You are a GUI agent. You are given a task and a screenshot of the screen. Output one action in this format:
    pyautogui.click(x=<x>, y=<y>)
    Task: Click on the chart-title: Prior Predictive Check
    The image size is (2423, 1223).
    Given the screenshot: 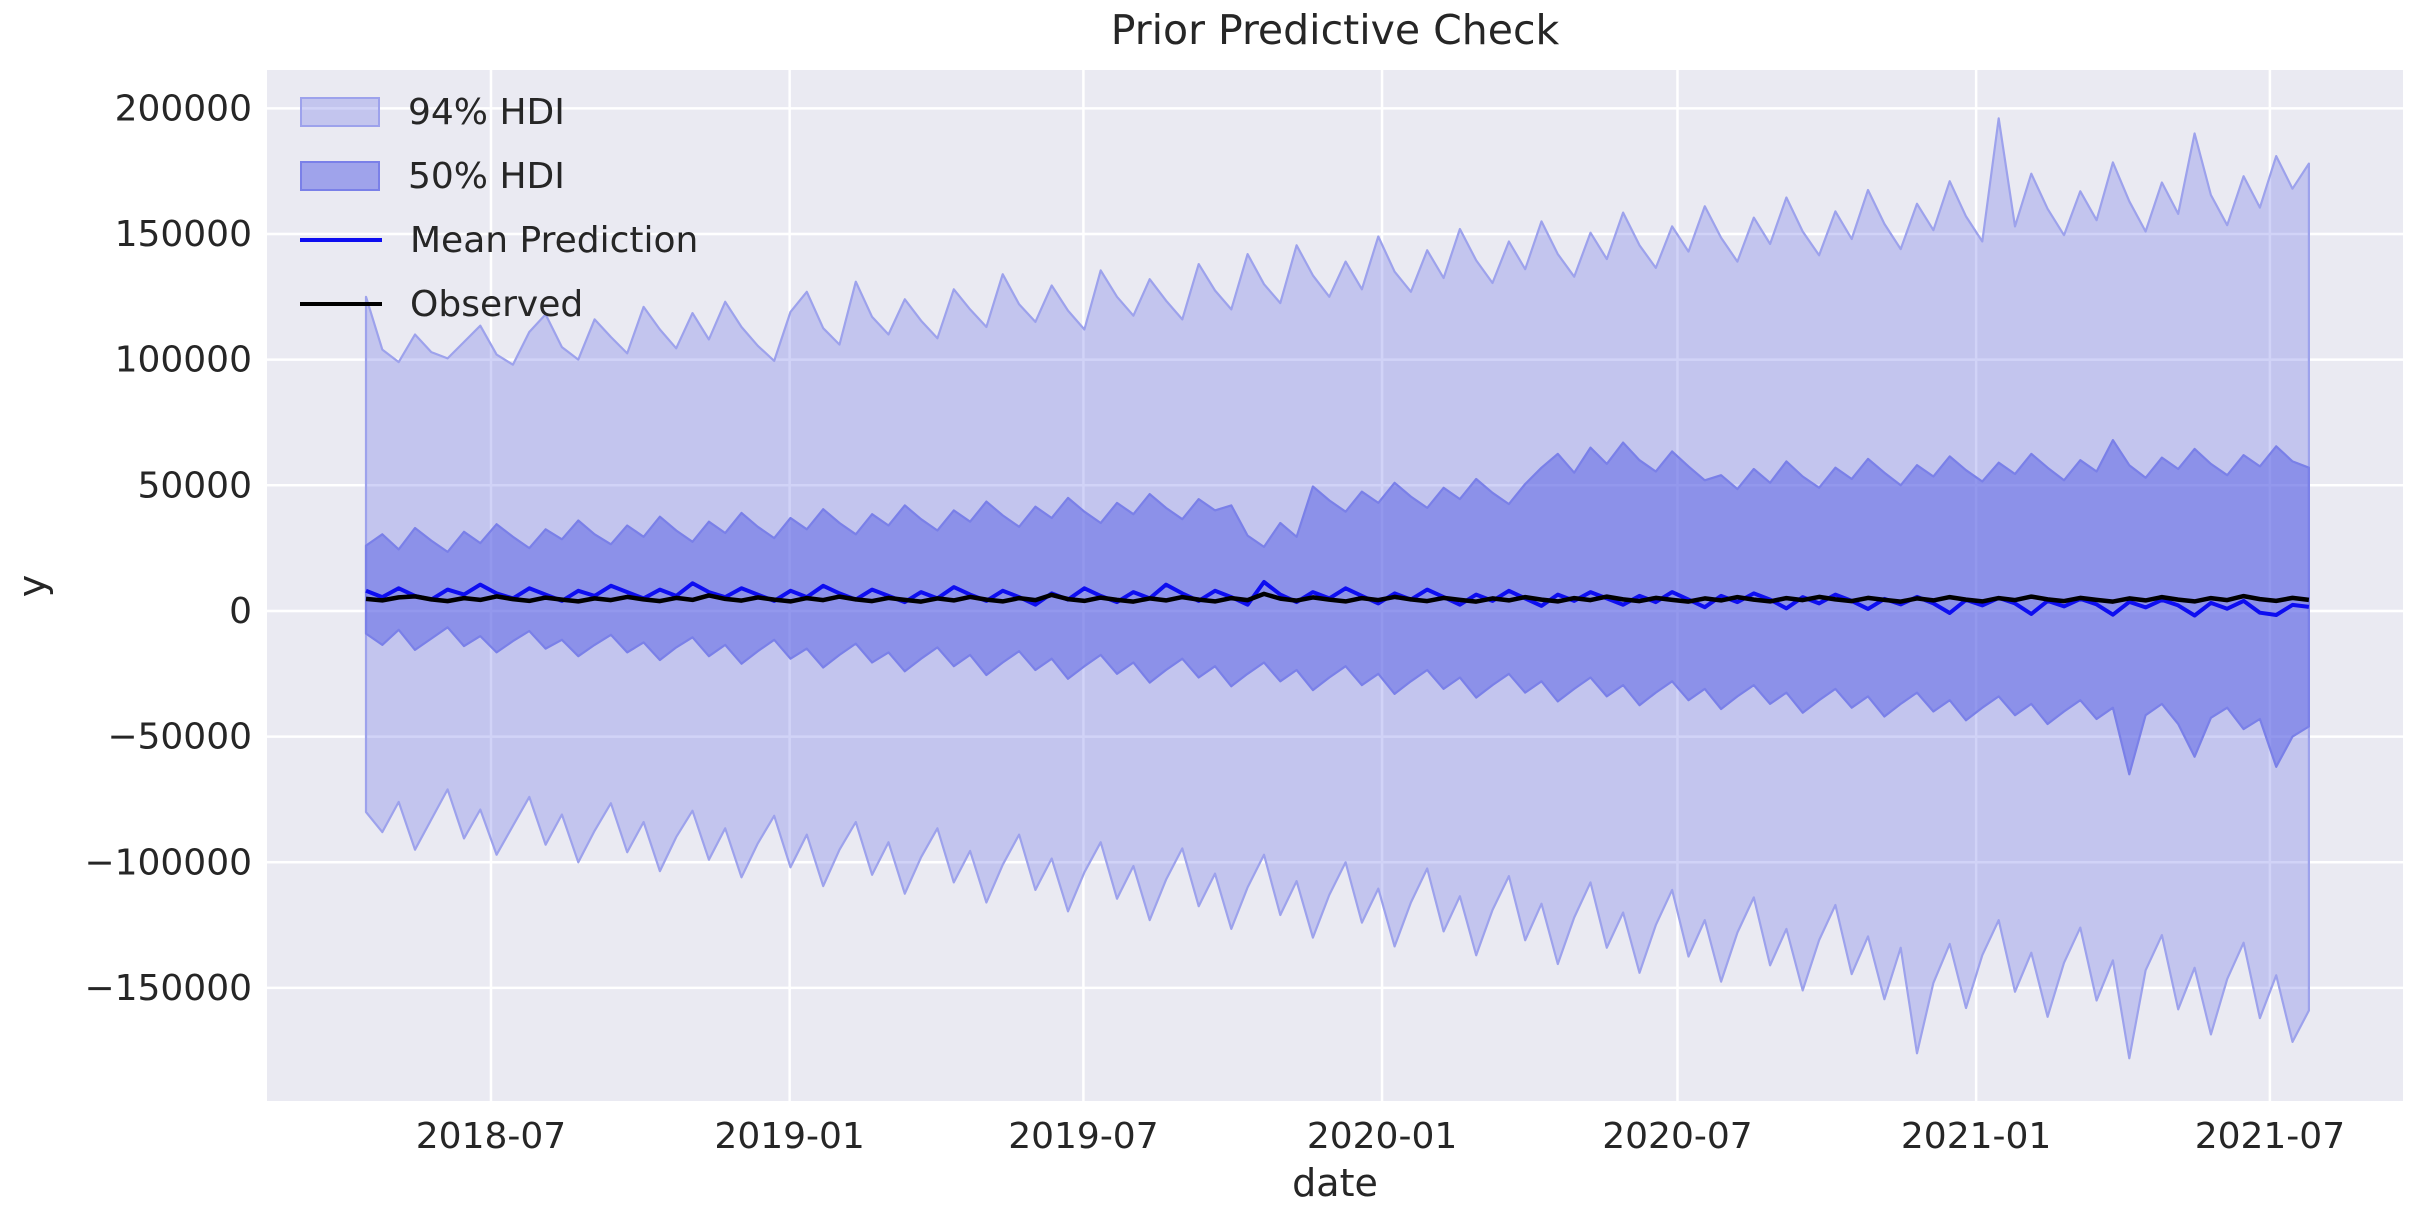 What is the action you would take?
    pyautogui.click(x=1335, y=30)
    